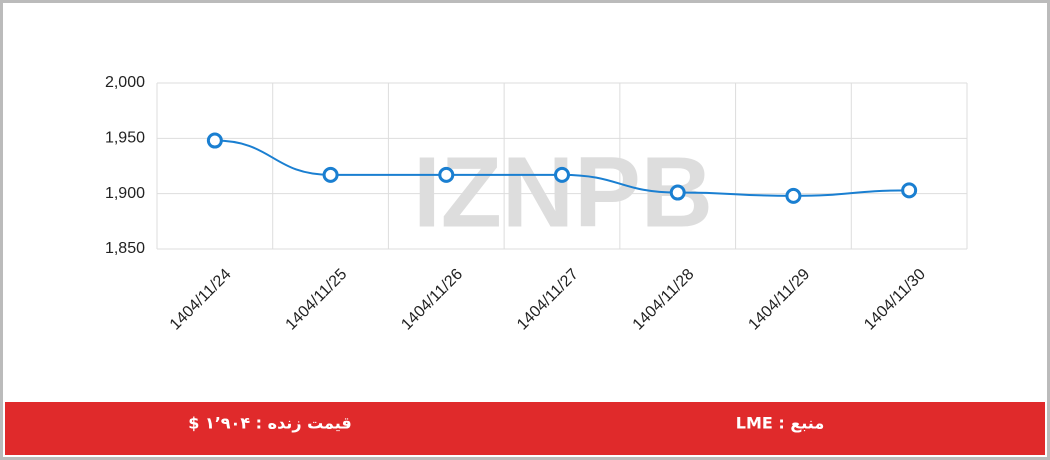  Describe the element at coordinates (125, 248) in the screenshot. I see `y-tick-label: 1,850` at that location.